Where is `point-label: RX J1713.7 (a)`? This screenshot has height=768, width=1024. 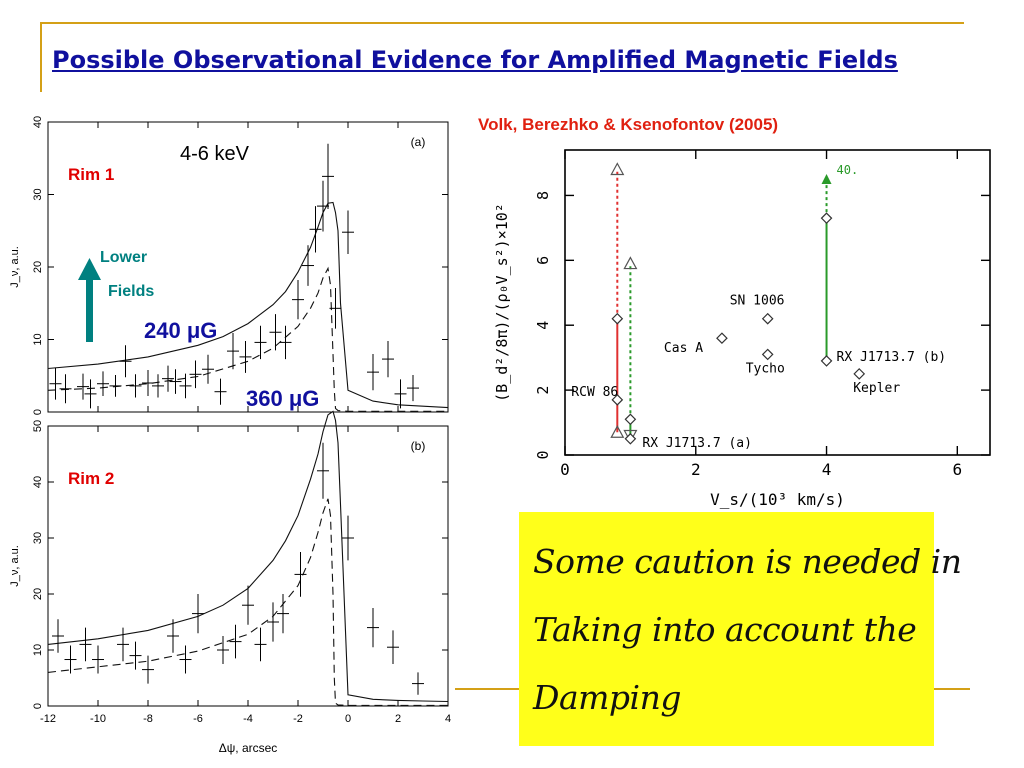 point-label: RX J1713.7 (a) is located at coordinates (697, 443).